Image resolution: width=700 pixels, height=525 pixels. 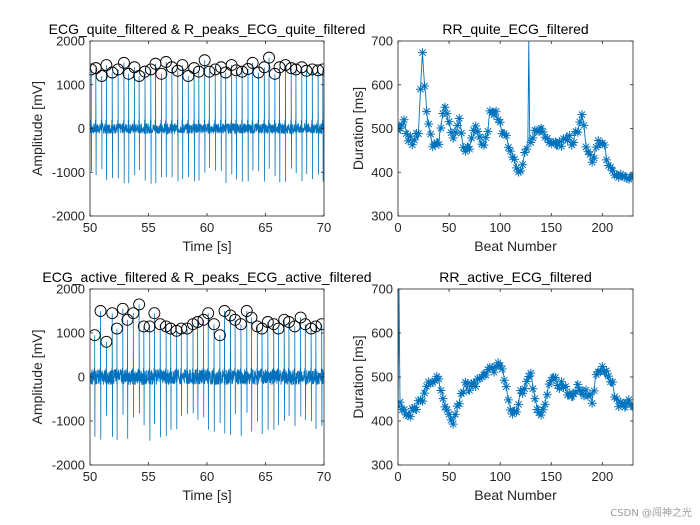 I want to click on y-tick-label: 500, so click(x=382, y=128).